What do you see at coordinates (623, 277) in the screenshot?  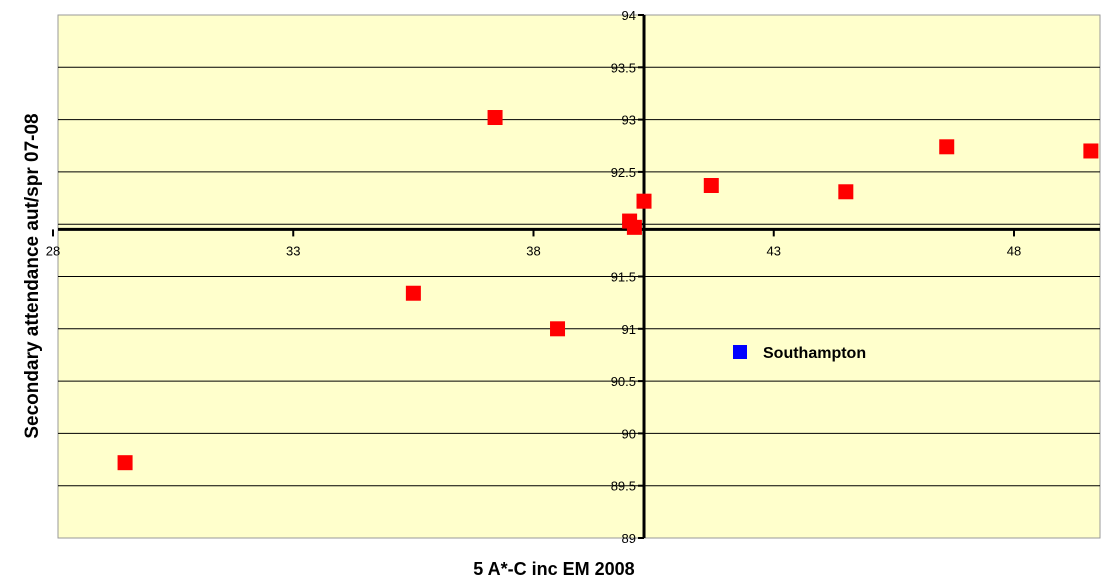 I see `y-tick-label-91.5: 91.5` at bounding box center [623, 277].